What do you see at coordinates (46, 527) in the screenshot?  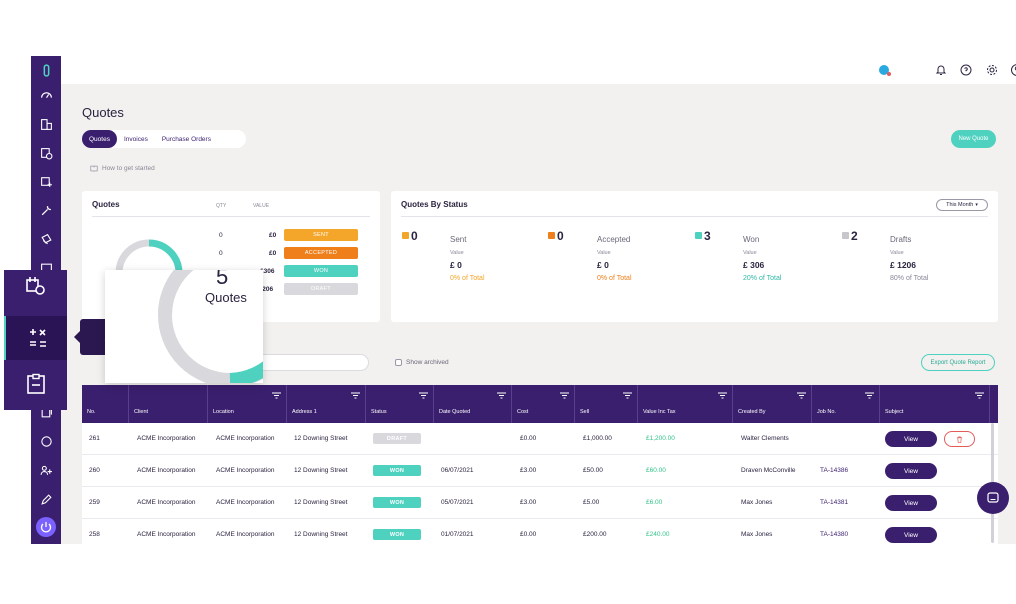 I see `power-icon` at bounding box center [46, 527].